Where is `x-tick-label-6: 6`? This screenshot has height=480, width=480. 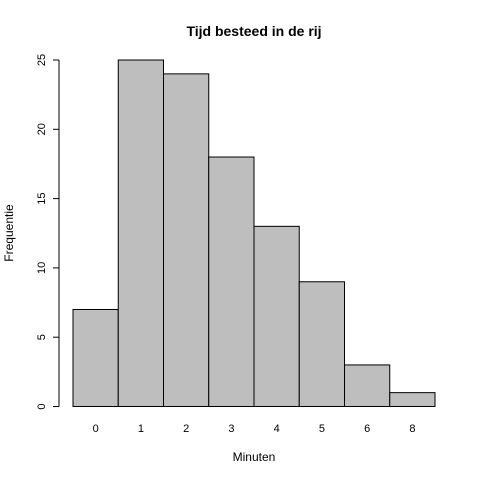 x-tick-label-6: 6 is located at coordinates (367, 429).